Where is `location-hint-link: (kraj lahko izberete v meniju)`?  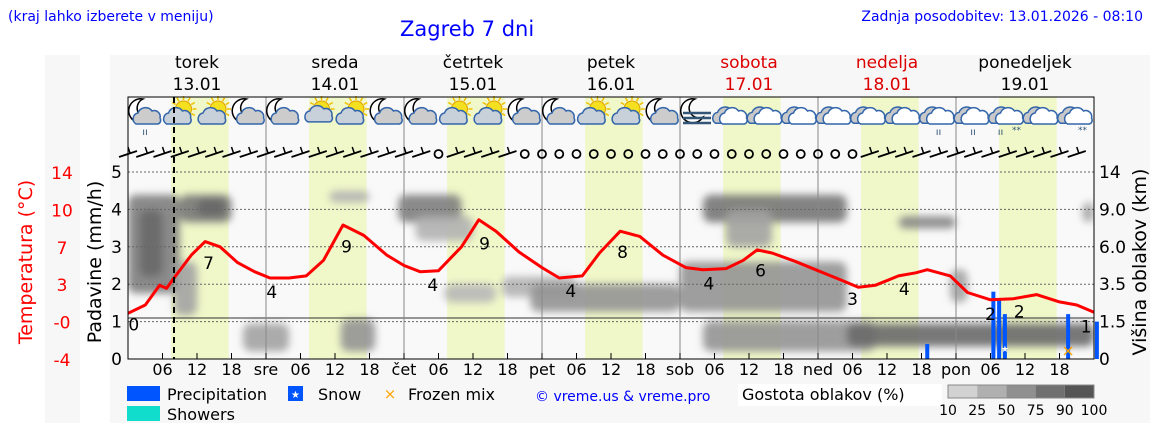
location-hint-link: (kraj lahko izberete v meniju) is located at coordinates (111, 17).